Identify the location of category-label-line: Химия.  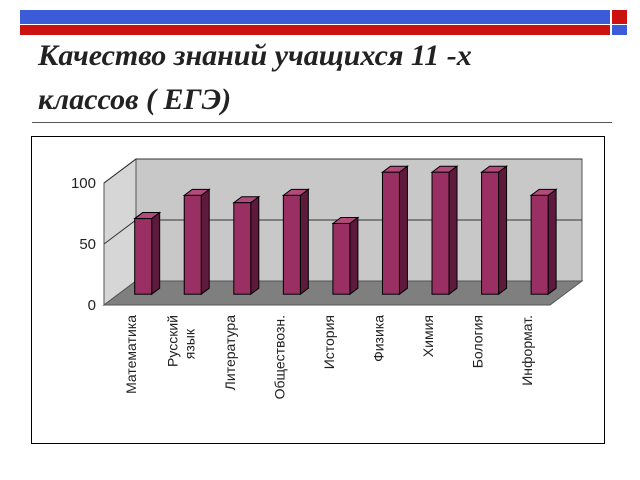
(428, 336).